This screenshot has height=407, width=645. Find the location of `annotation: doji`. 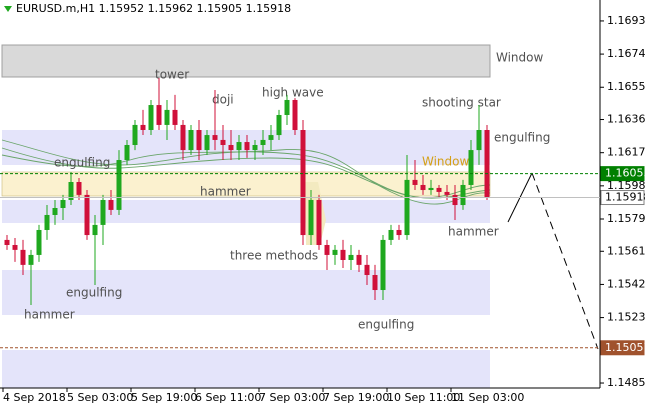

annotation: doji is located at coordinates (223, 100).